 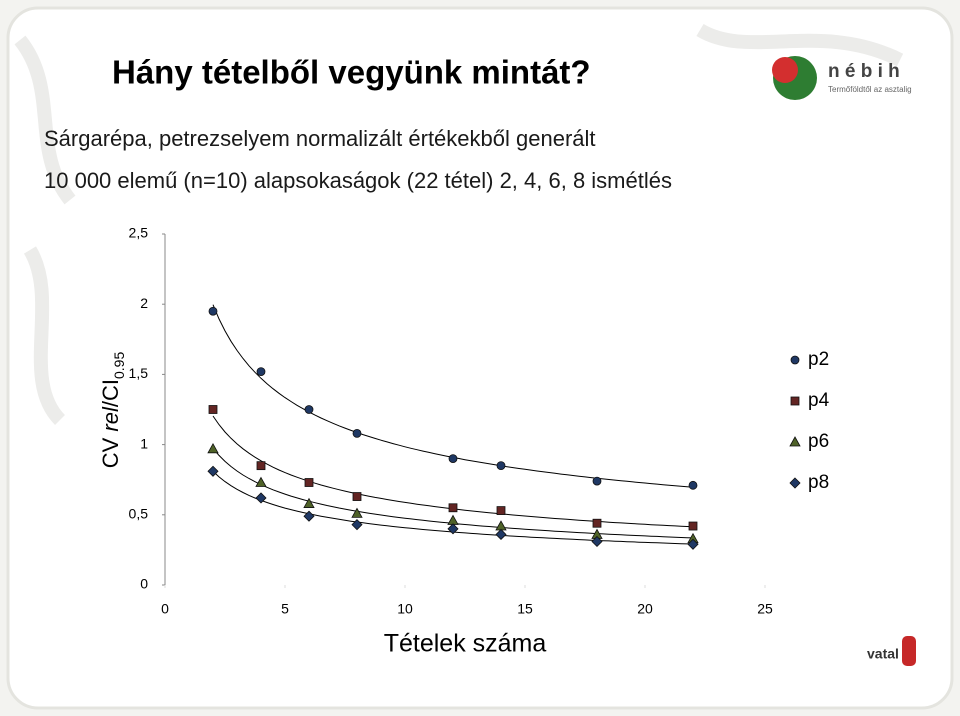 I want to click on x-tick-label: 0, so click(x=165, y=609).